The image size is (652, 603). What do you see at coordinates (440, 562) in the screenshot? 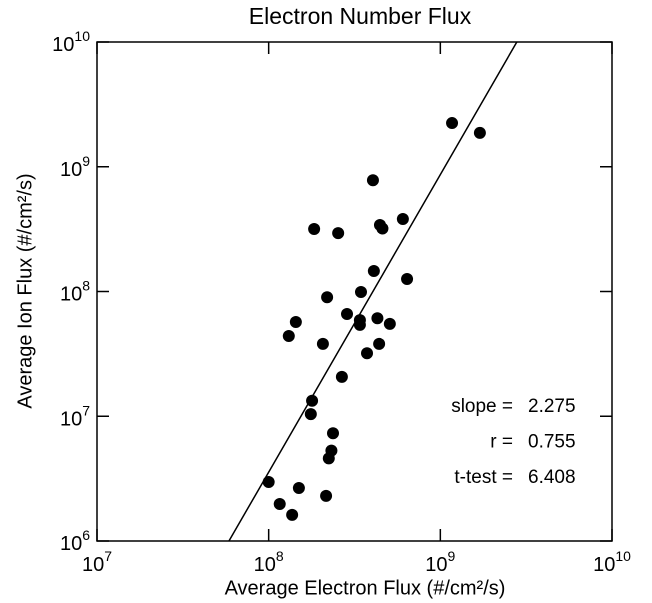
I see `x-tick-label: 10⁹` at bounding box center [440, 562].